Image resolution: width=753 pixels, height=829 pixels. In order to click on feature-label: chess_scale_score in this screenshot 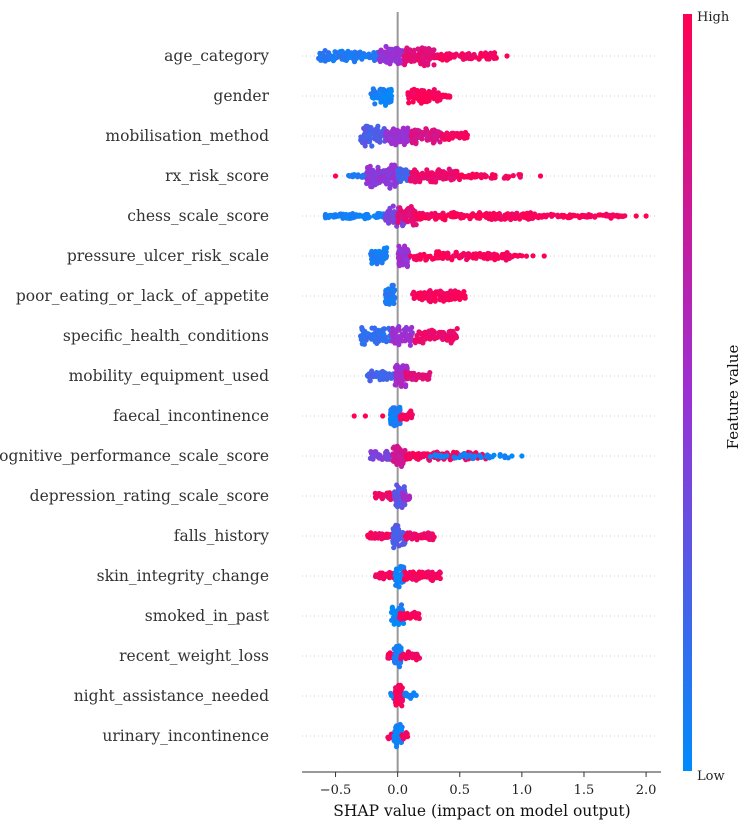, I will do `click(198, 216)`.